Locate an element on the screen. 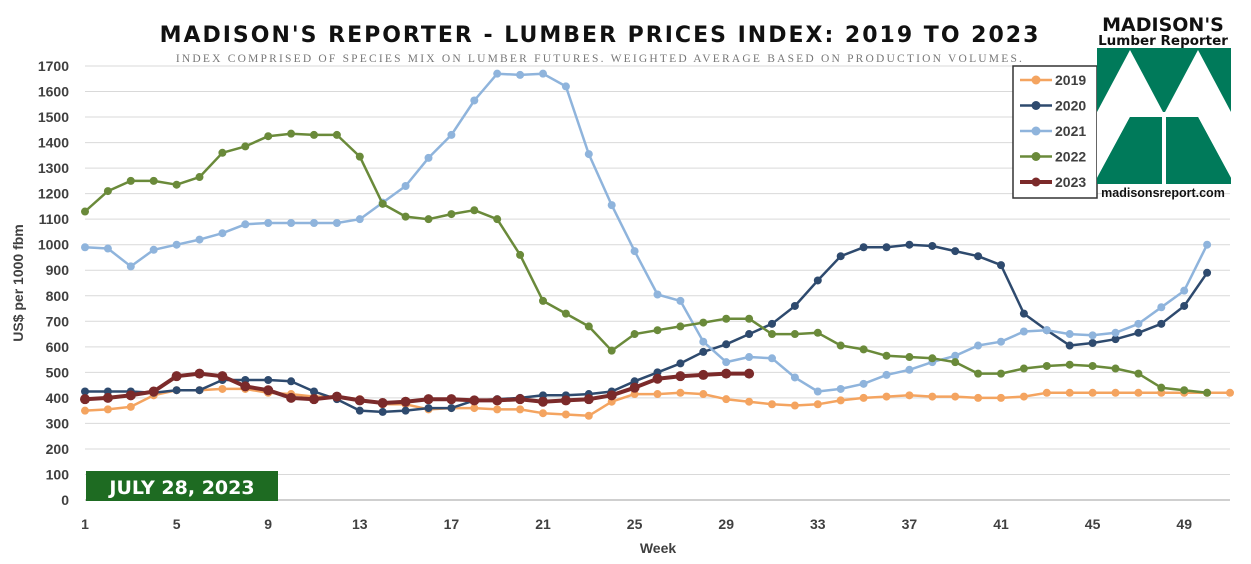 The height and width of the screenshot is (564, 1251). y-tick-label: 700 is located at coordinates (58, 321).